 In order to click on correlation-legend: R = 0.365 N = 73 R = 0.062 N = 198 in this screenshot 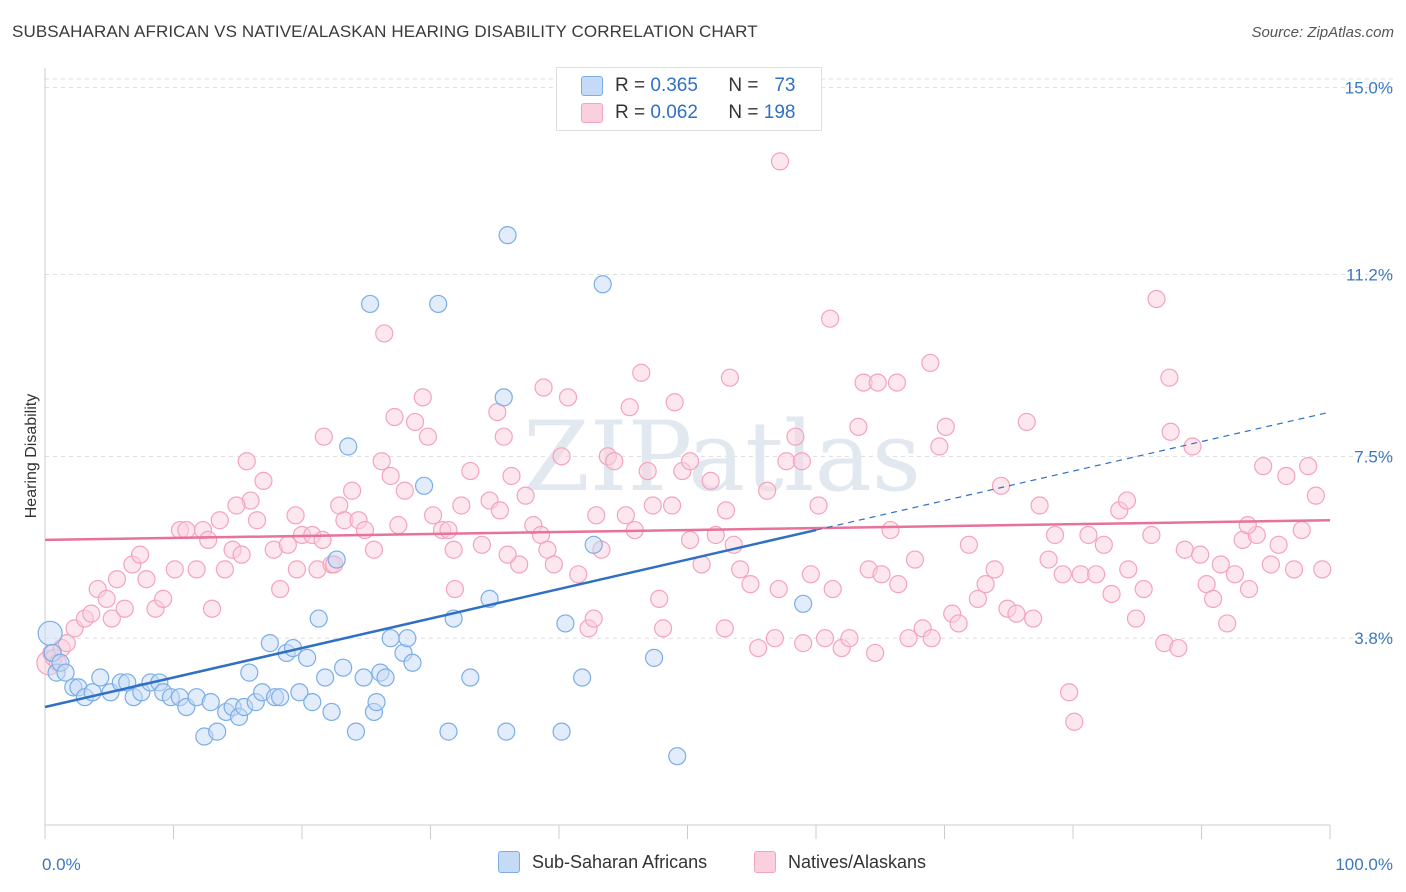, I will do `click(689, 99)`.